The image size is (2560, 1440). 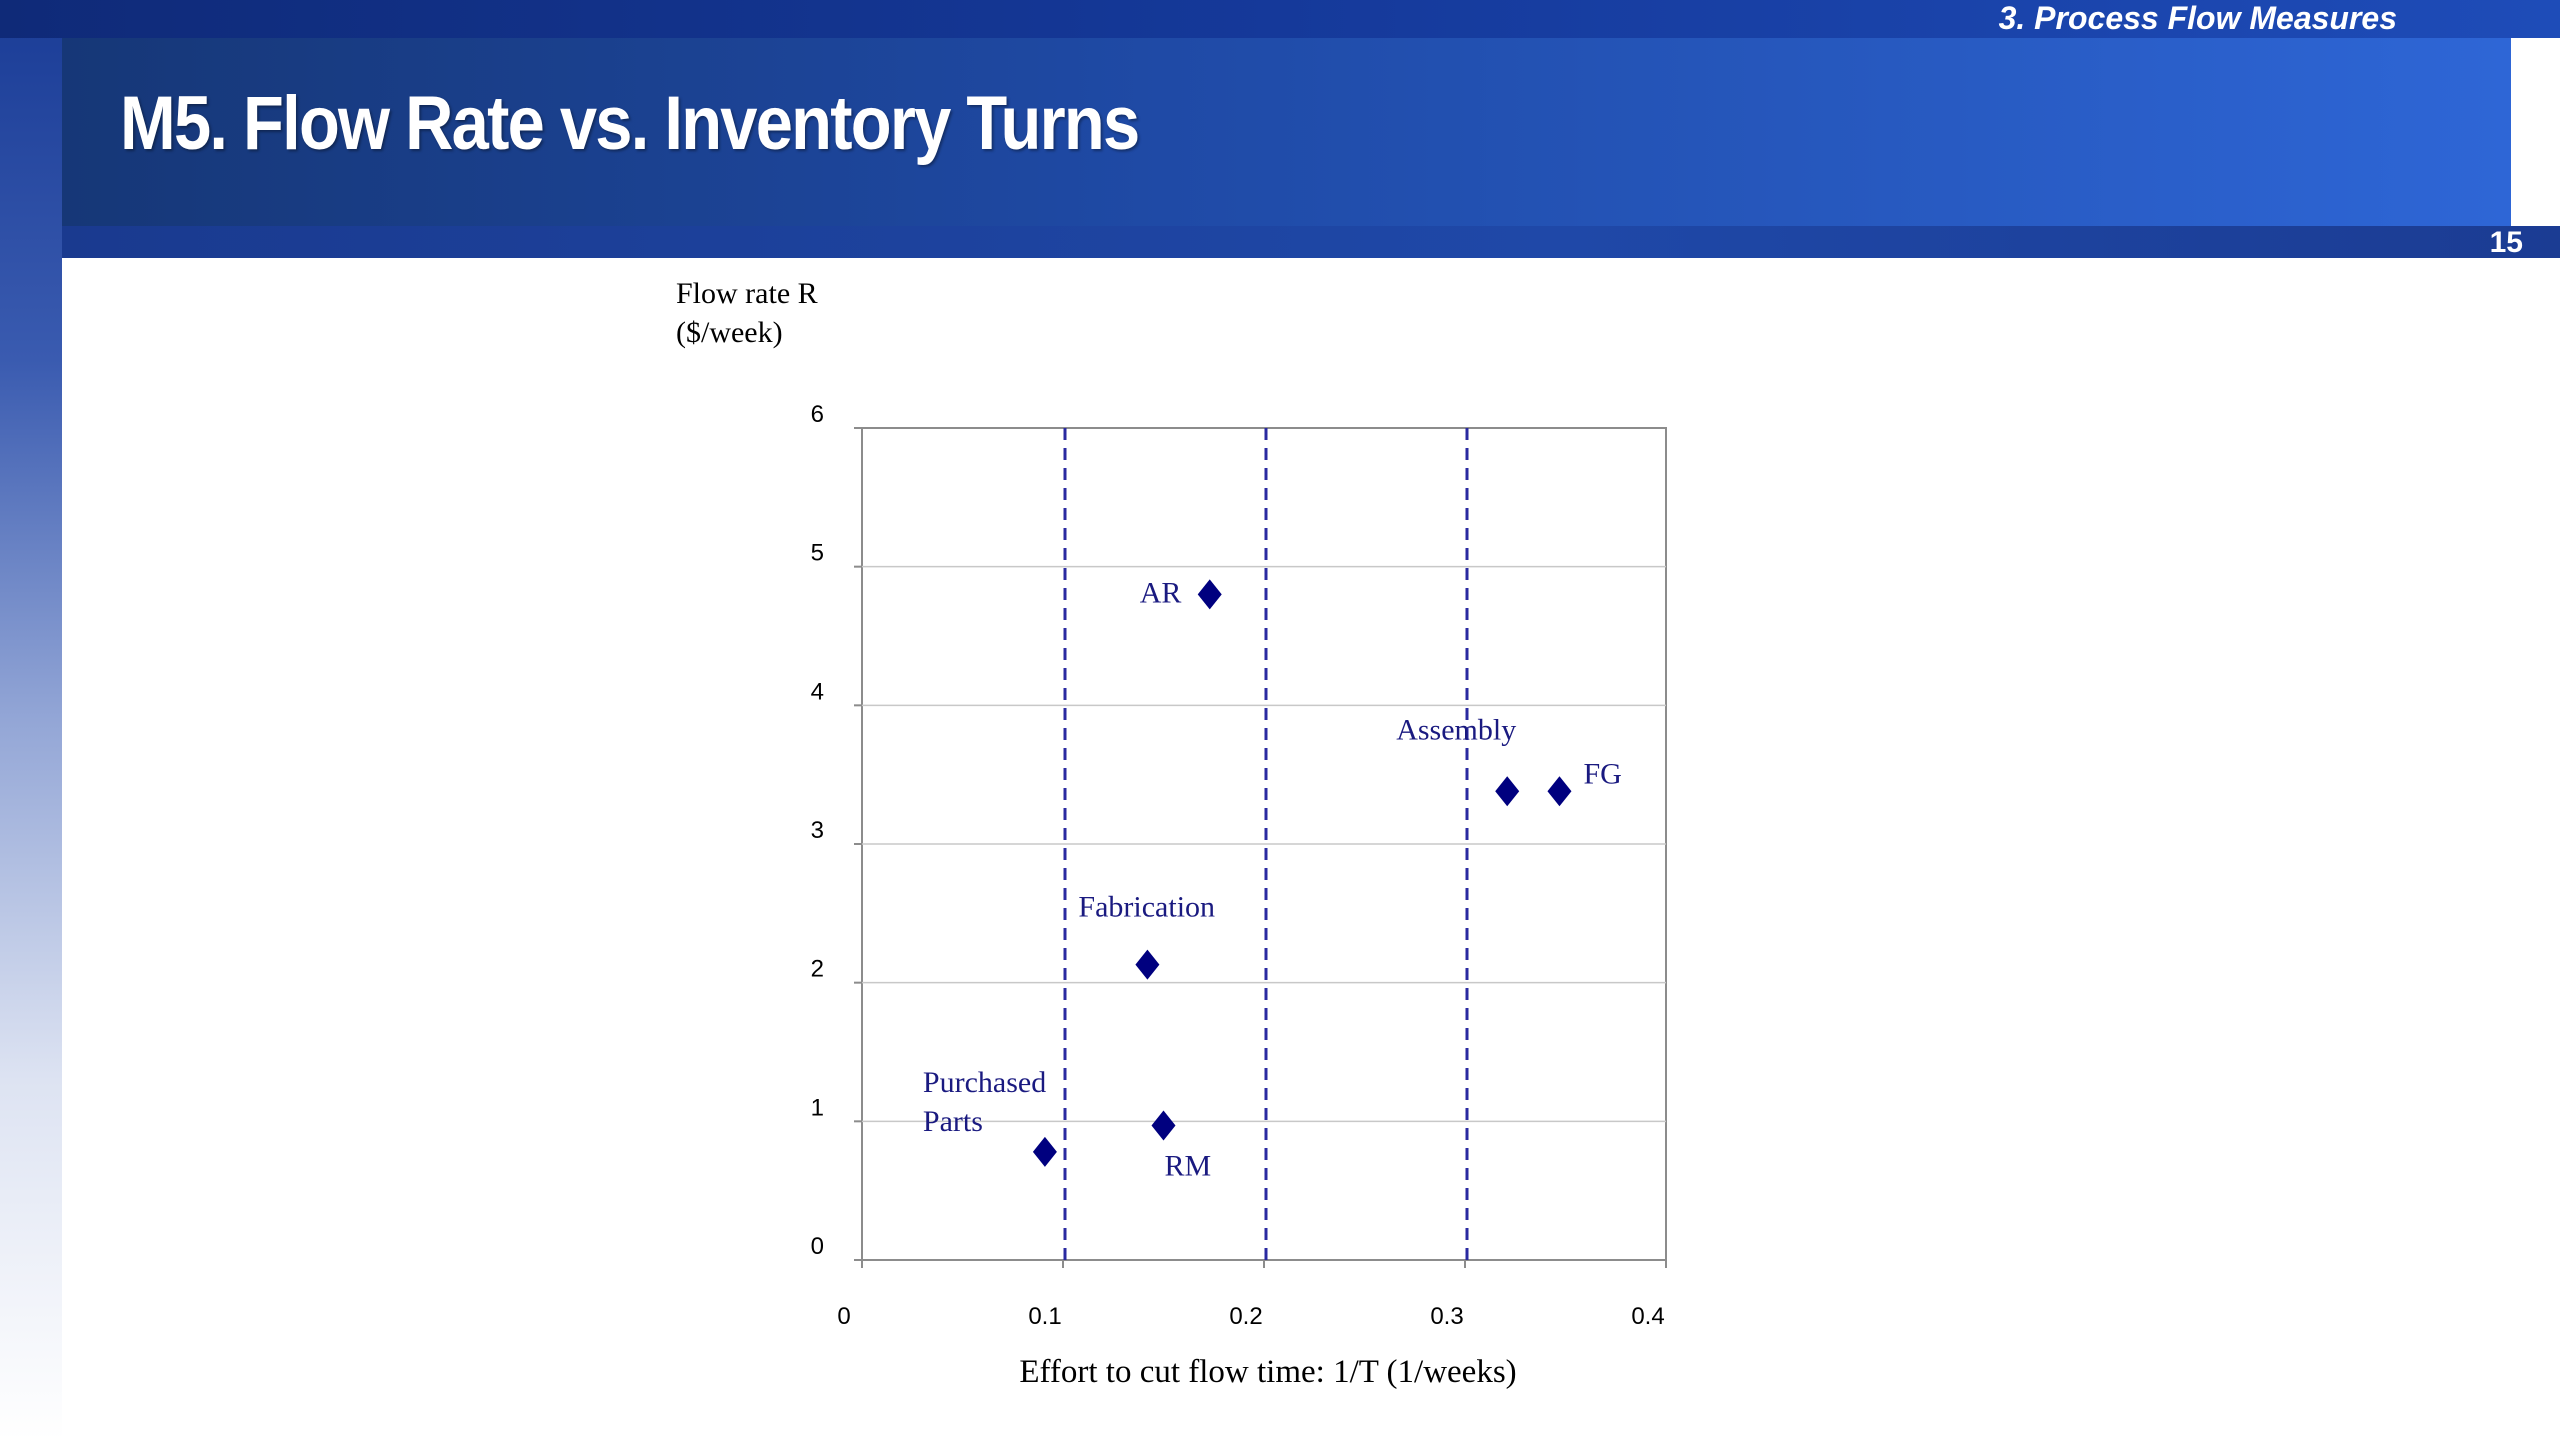 What do you see at coordinates (747, 293) in the screenshot?
I see `y-axis-label: Flow rate R` at bounding box center [747, 293].